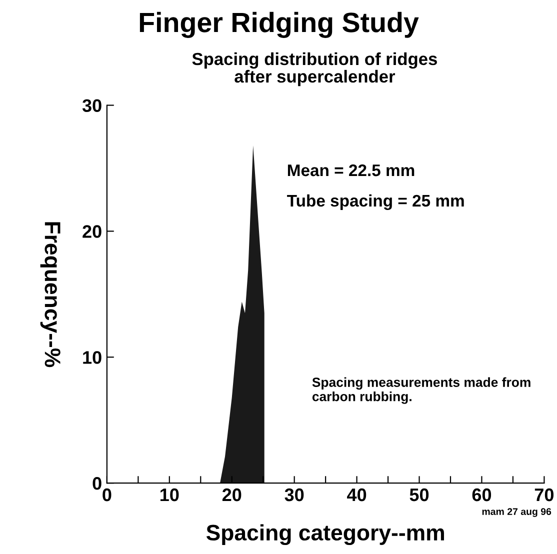 The height and width of the screenshot is (554, 557). Describe the element at coordinates (279, 25) in the screenshot. I see `chart-title: Finger Ridging Study` at that location.